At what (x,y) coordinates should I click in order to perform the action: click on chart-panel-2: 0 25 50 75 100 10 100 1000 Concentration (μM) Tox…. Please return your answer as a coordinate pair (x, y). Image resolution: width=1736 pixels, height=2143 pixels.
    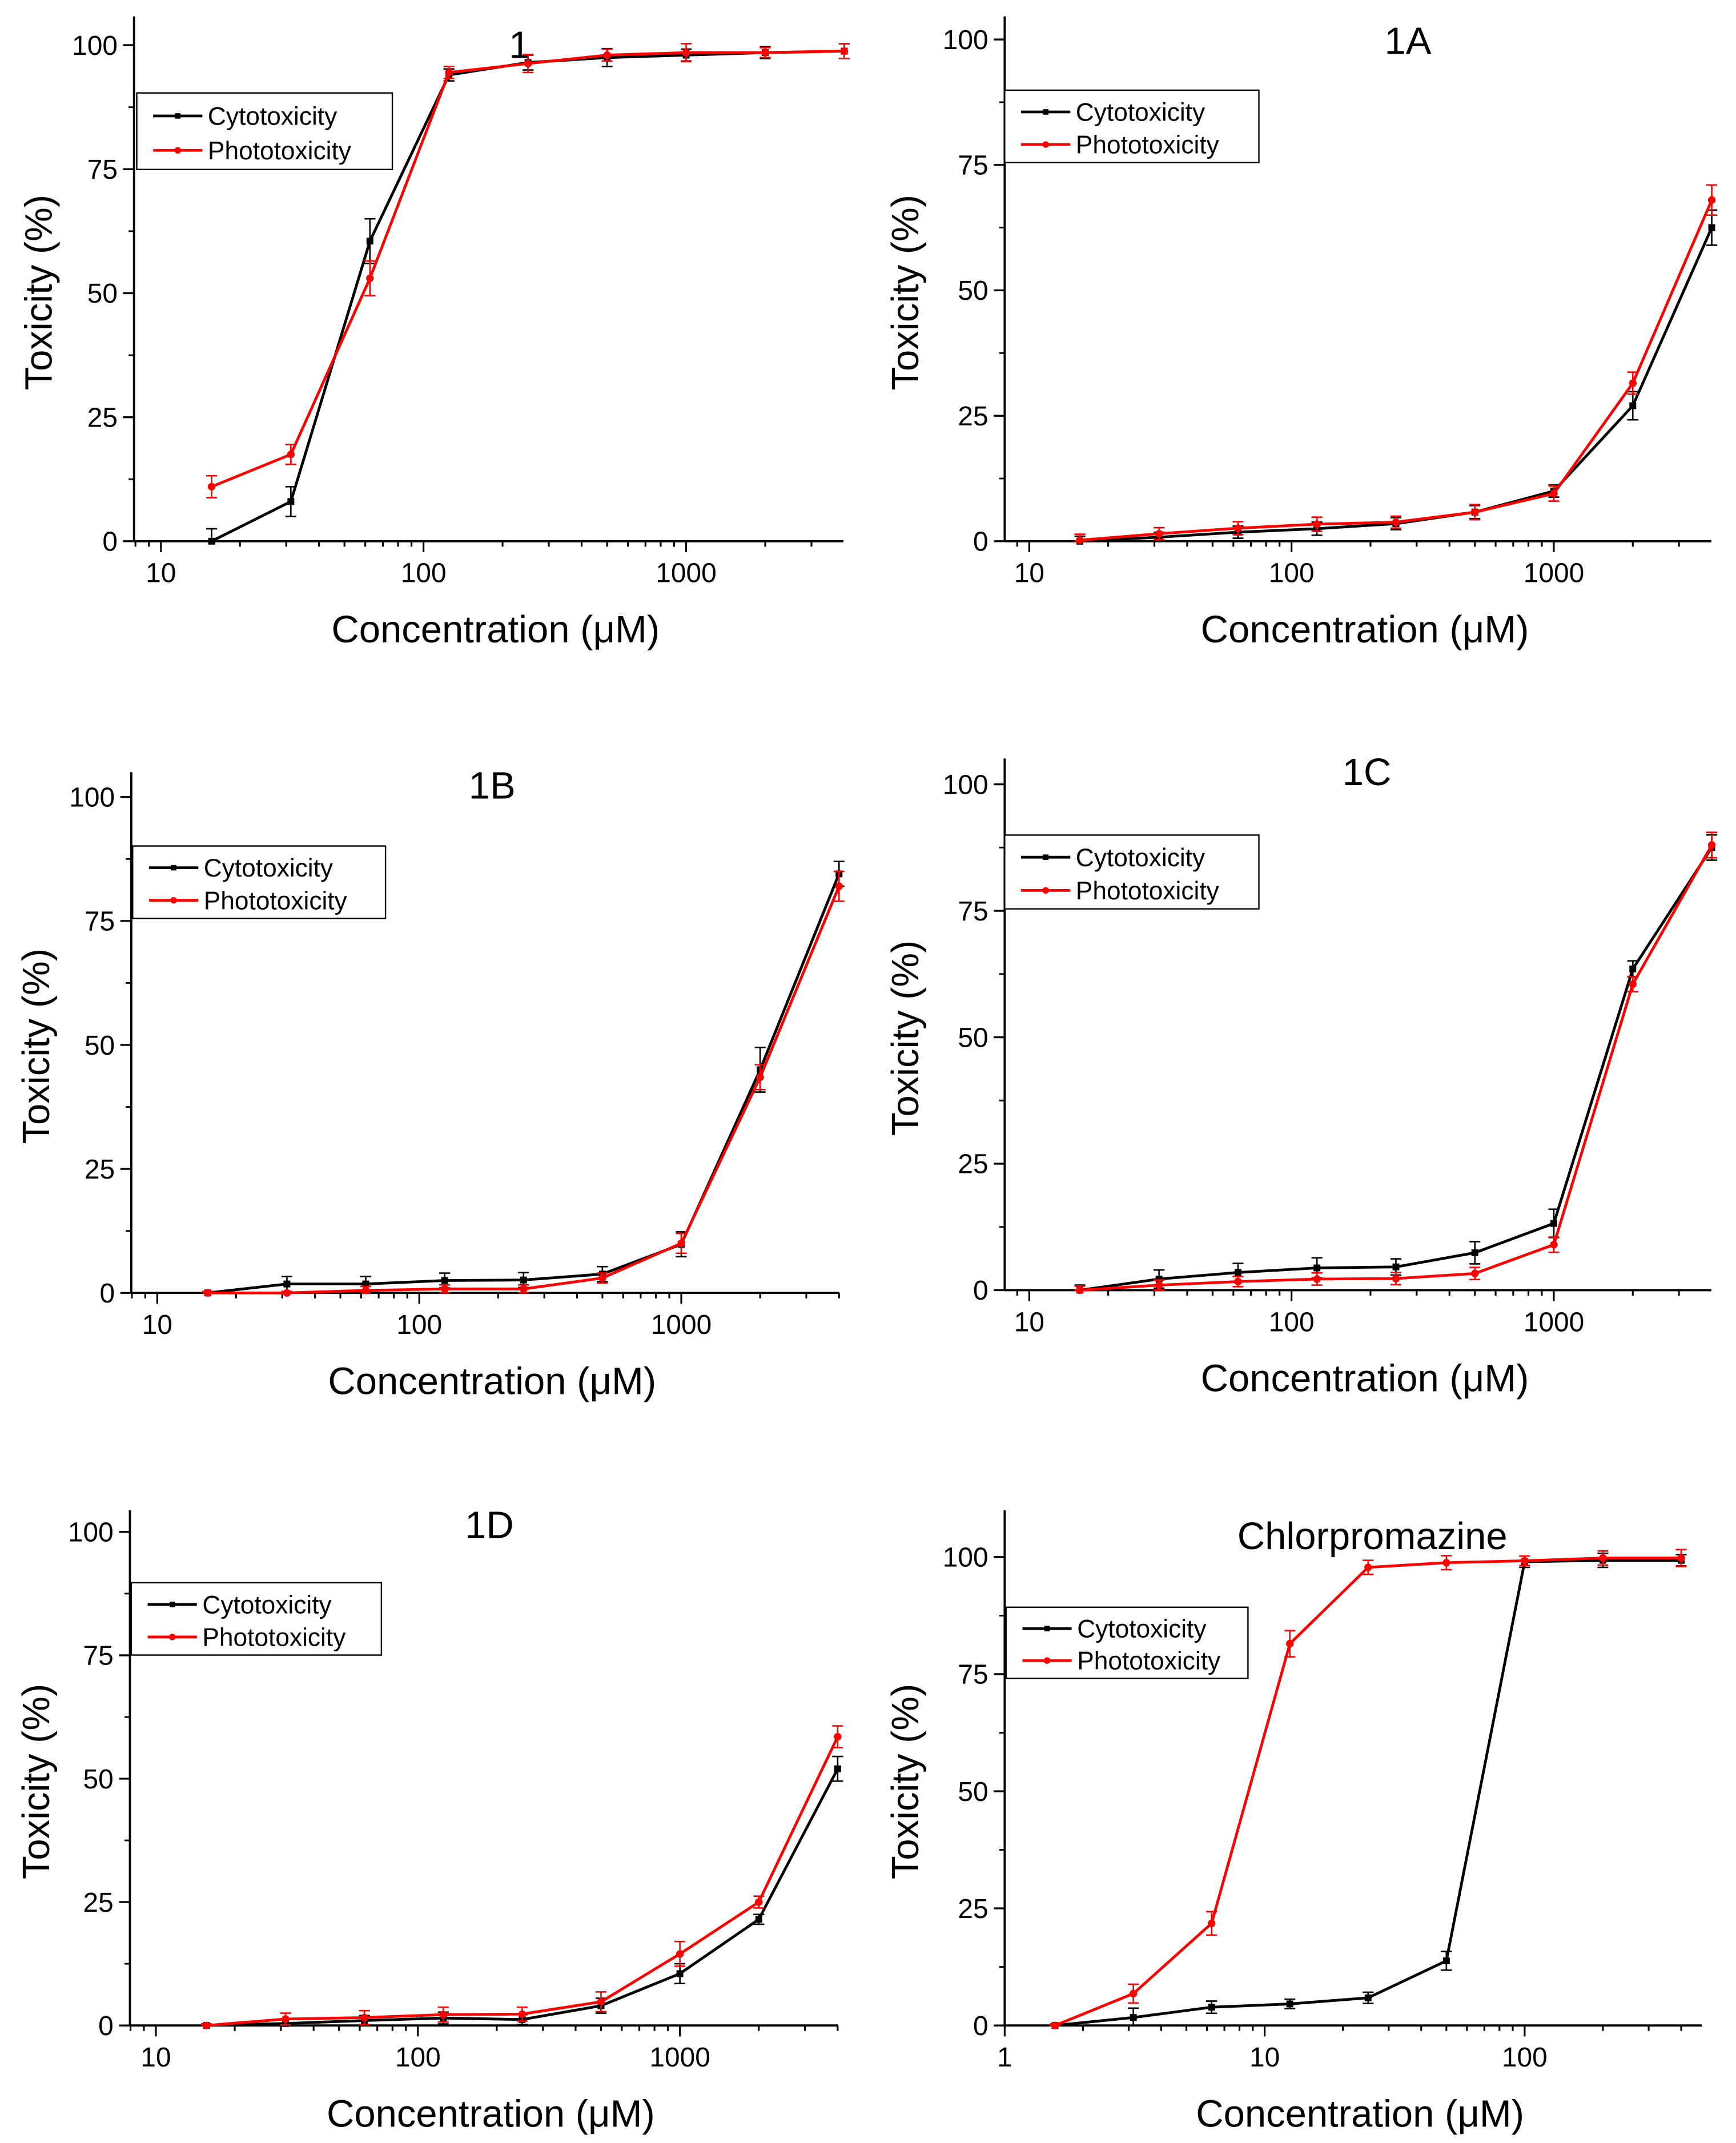
    Looking at the image, I should click on (430, 1083).